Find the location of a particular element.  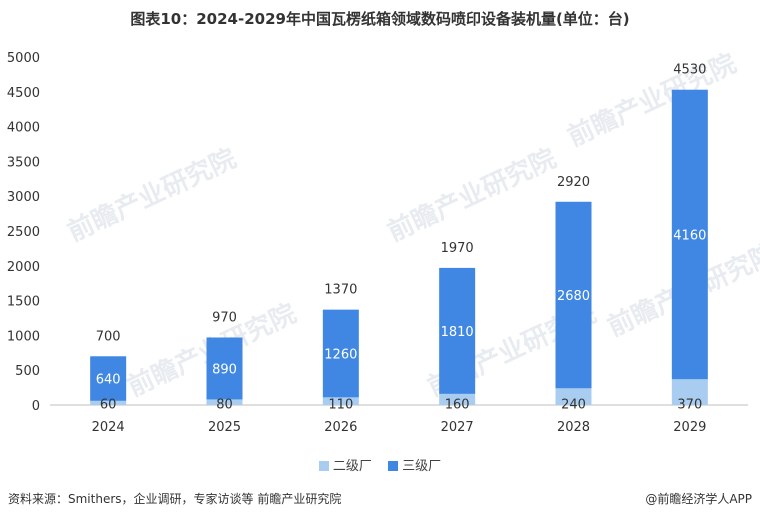

data-label-series2: 4160 is located at coordinates (689, 235).